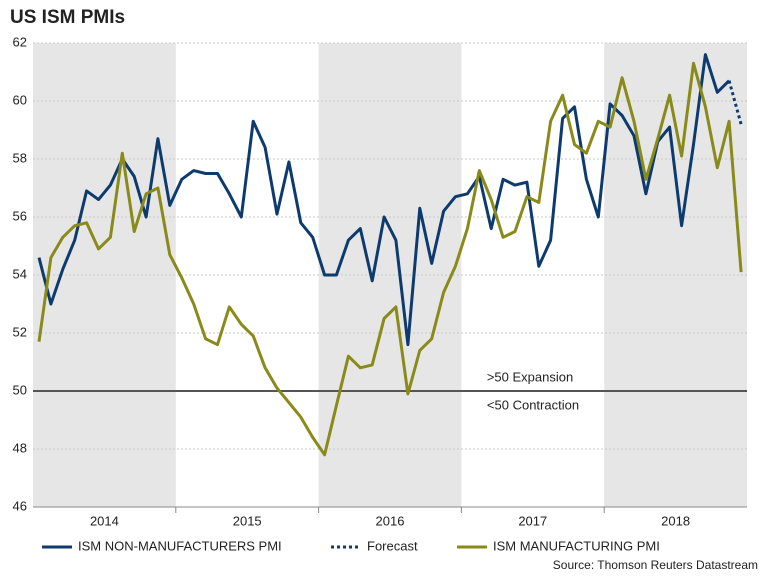 The image size is (768, 576). I want to click on legend-label: ISM MANUFACTURING PMI, so click(576, 545).